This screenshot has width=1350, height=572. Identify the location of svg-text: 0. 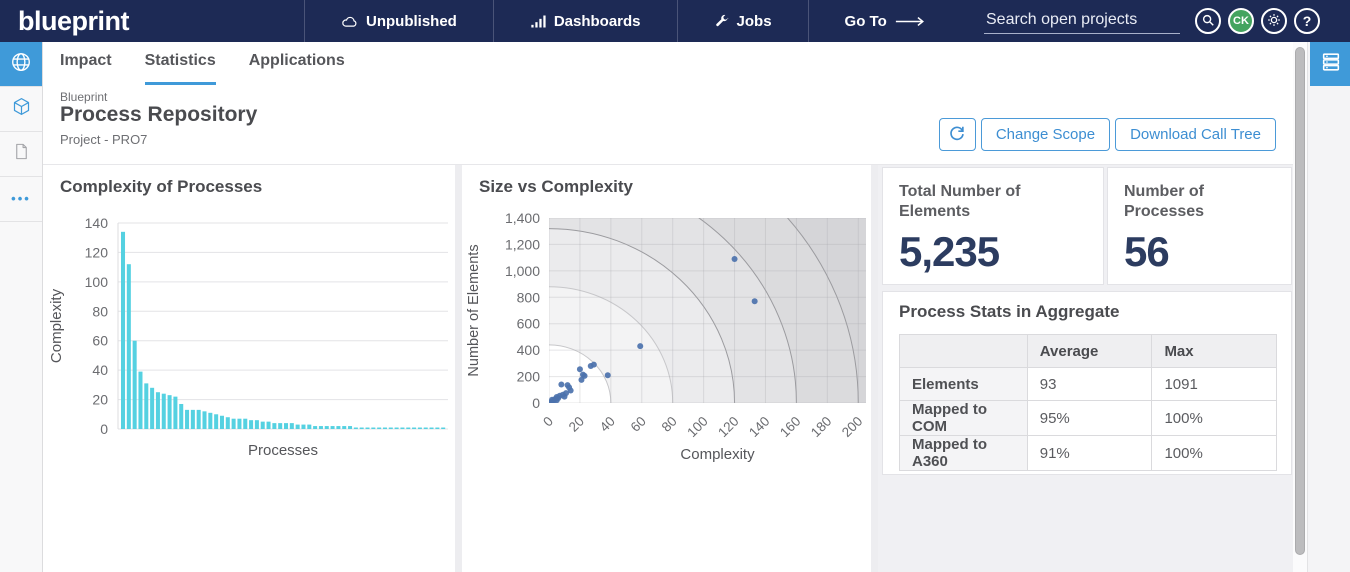
(536, 403).